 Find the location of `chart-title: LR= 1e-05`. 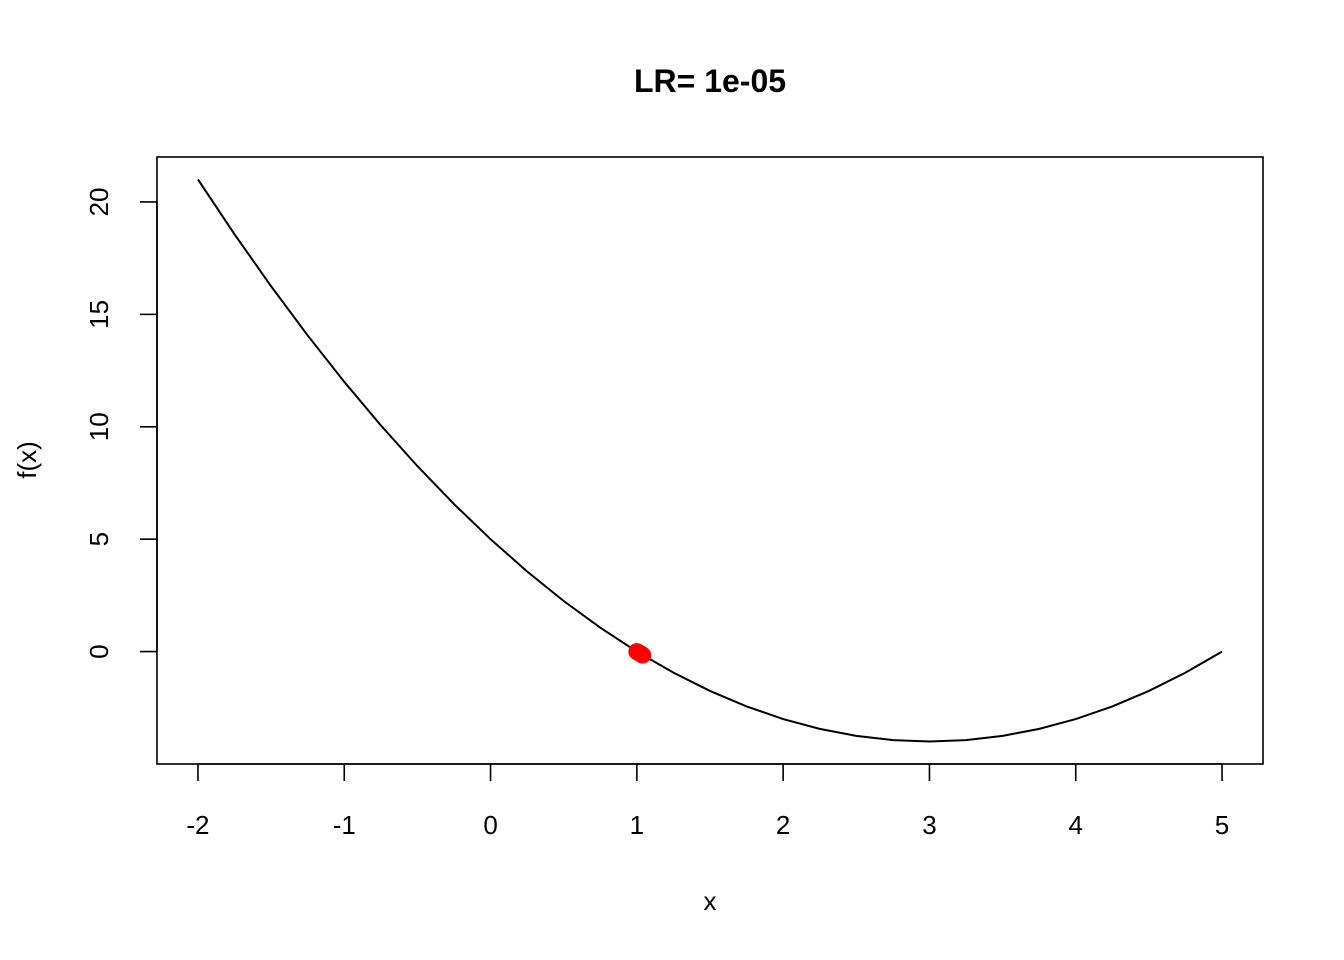

chart-title: LR= 1e-05 is located at coordinates (710, 81).